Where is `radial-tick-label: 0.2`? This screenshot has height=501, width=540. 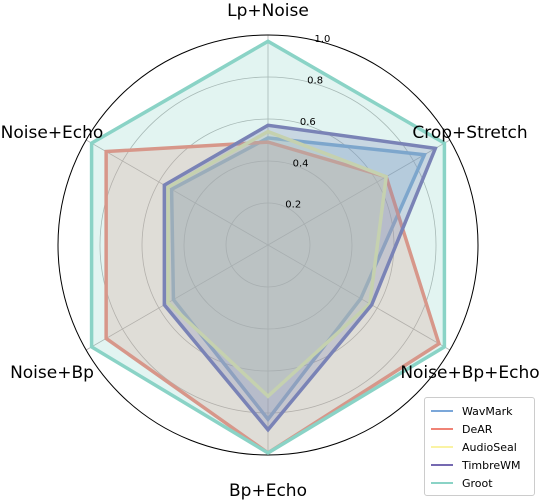 radial-tick-label: 0.2 is located at coordinates (293, 205).